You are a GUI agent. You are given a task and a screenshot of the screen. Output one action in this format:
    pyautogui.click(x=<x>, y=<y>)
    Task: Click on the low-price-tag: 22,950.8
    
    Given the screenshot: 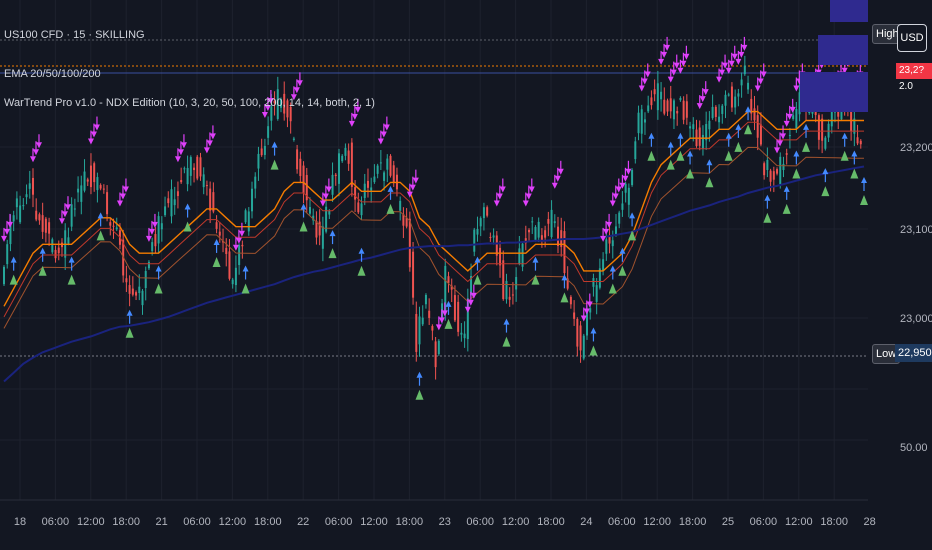 What is the action you would take?
    pyautogui.click(x=913, y=353)
    